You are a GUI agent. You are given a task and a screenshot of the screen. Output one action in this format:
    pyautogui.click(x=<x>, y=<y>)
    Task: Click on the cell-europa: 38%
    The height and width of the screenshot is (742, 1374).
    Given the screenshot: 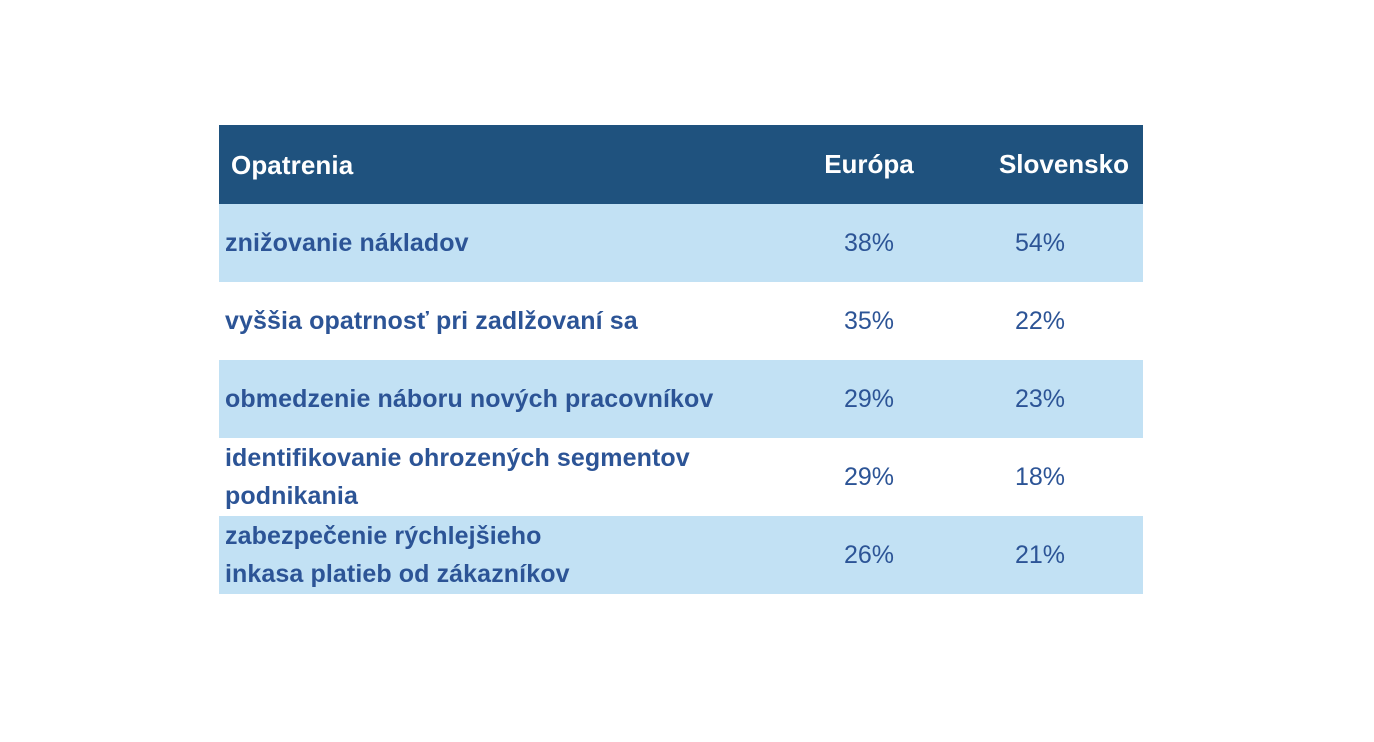 What is the action you would take?
    pyautogui.click(x=869, y=242)
    